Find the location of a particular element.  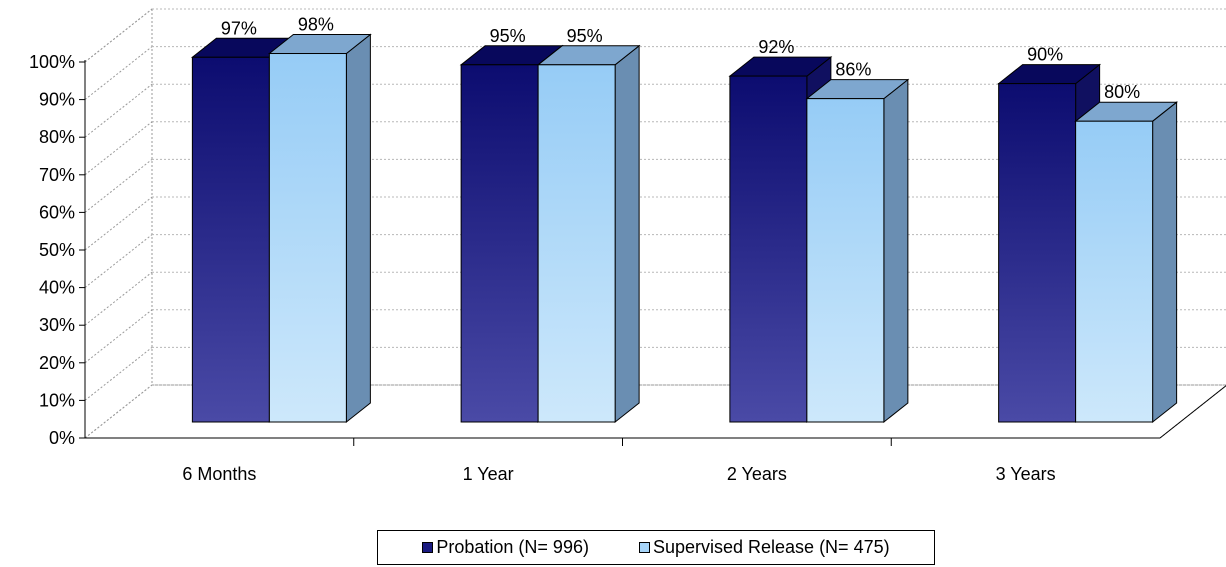

legend-label-probation: Probation (N= 996) is located at coordinates (512, 547).